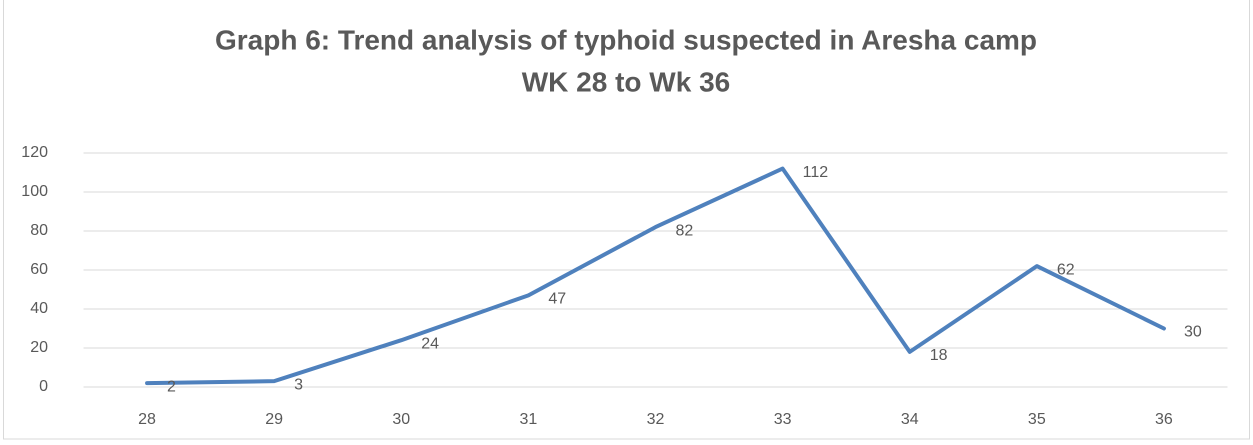  What do you see at coordinates (656, 419) in the screenshot?
I see `x-tick-label: 32` at bounding box center [656, 419].